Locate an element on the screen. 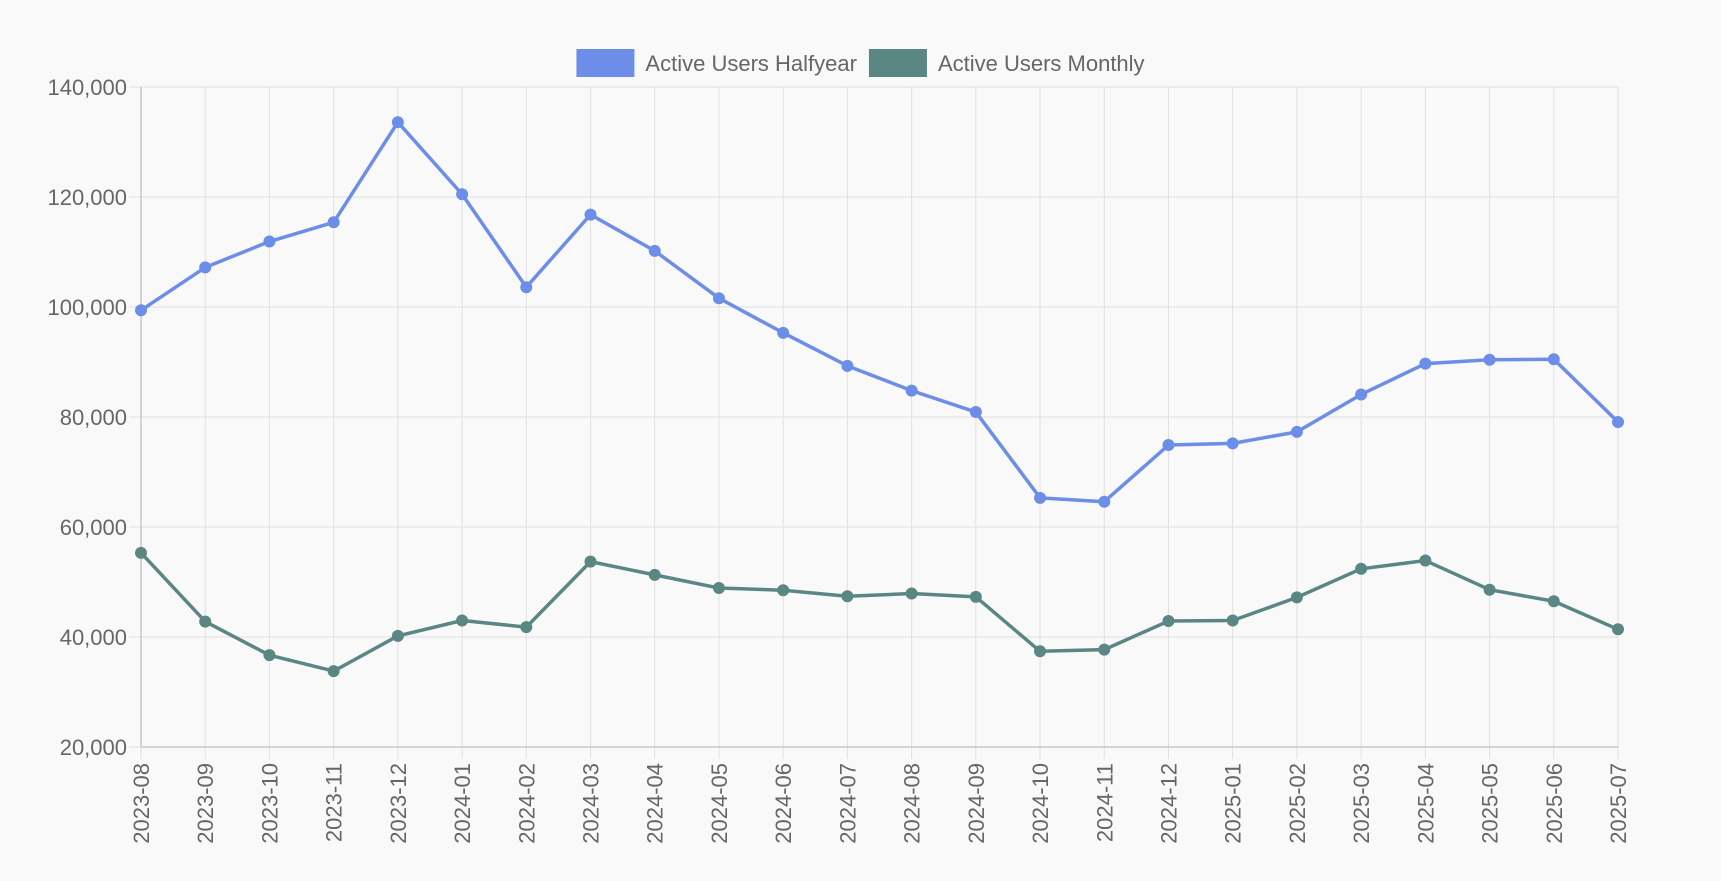 The width and height of the screenshot is (1721, 881). x-tick-label: 2024-05 is located at coordinates (719, 803).